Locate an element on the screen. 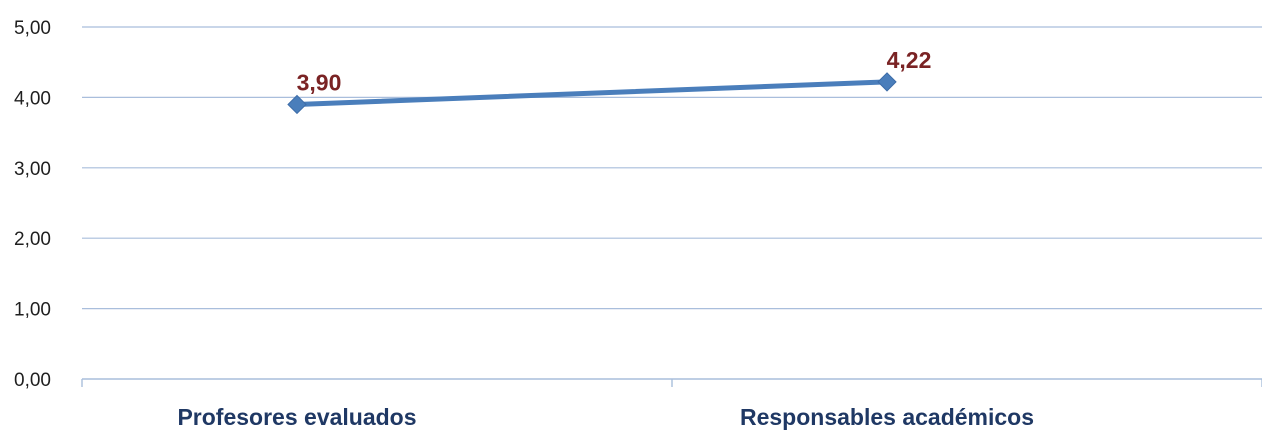  y-tick-label: 0,00 is located at coordinates (32, 380).